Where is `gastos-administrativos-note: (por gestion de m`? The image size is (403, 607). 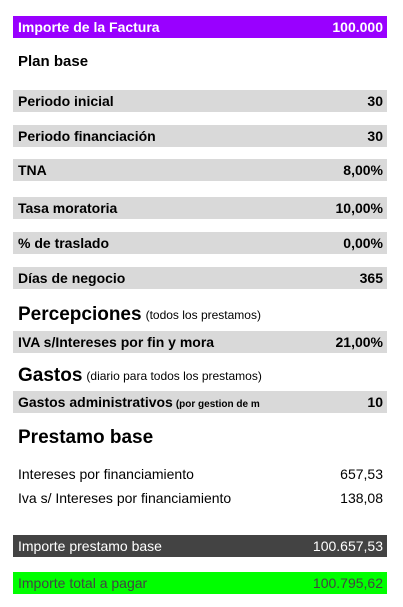 gastos-administrativos-note: (por gestion de m is located at coordinates (217, 404).